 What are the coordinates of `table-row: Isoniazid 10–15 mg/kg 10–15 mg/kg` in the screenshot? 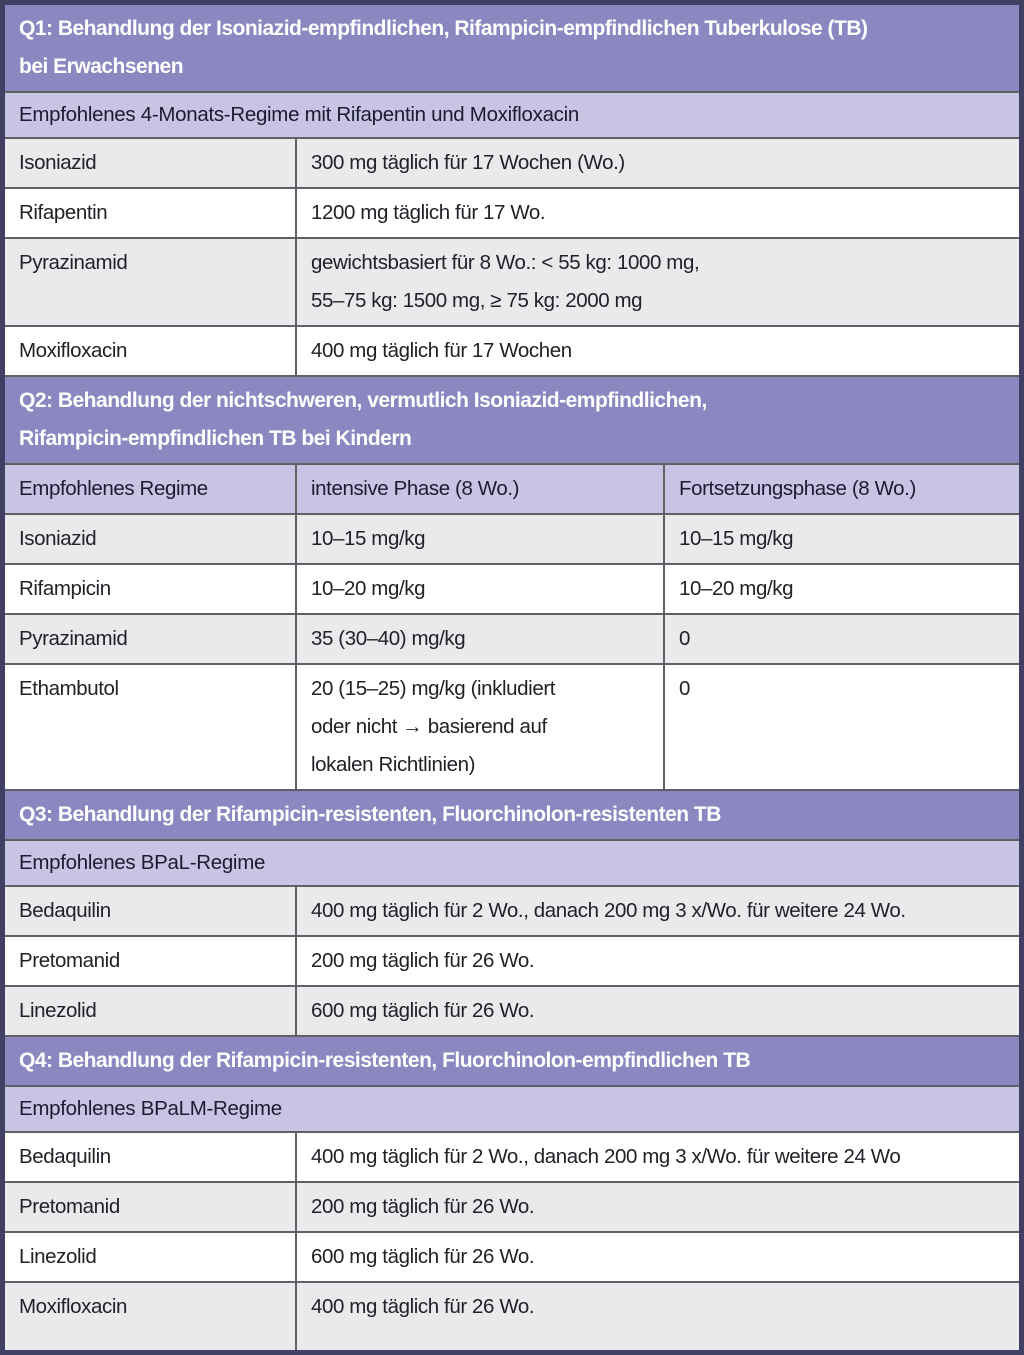 It's located at (512, 540).